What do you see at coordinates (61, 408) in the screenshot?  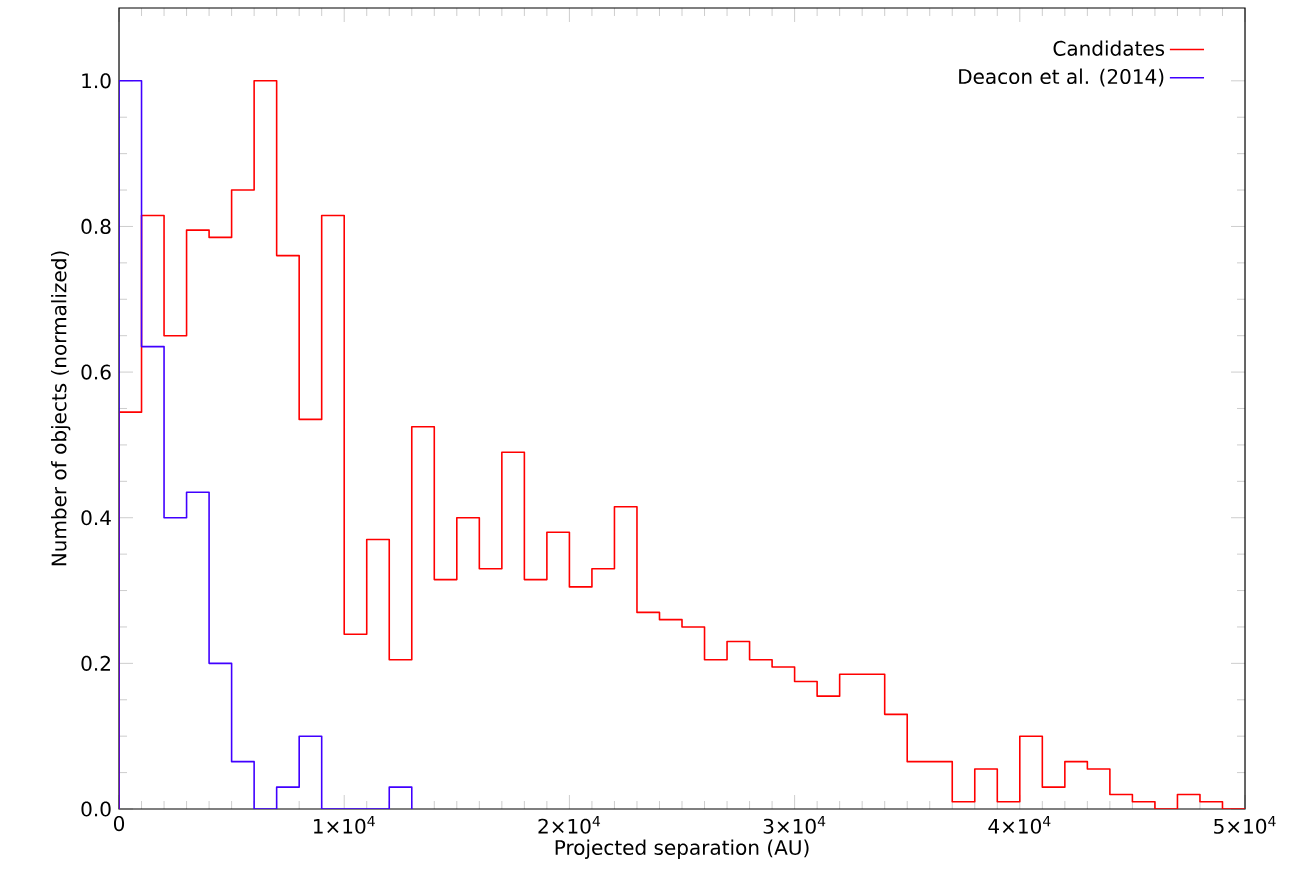 I see `y-axis-title: Number of objects (normalized)` at bounding box center [61, 408].